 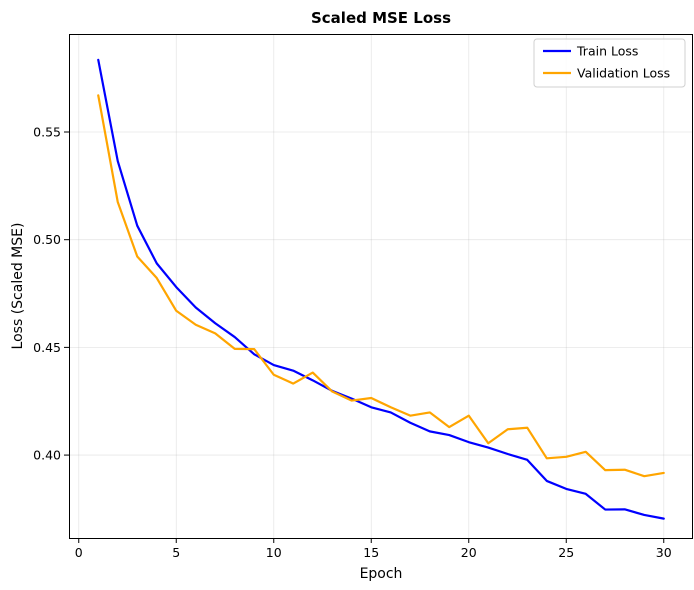 I want to click on y-tick-label: 0.45, so click(x=47, y=347).